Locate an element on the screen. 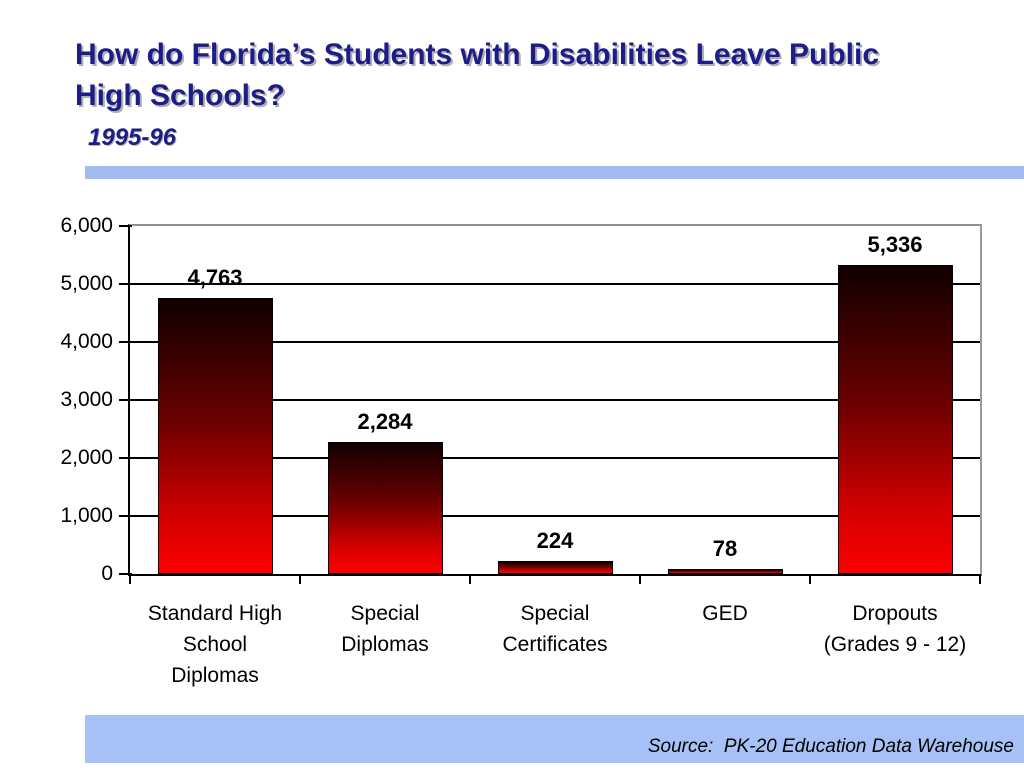  category-label-special-diplomas: Special Diplomas is located at coordinates (385, 629).